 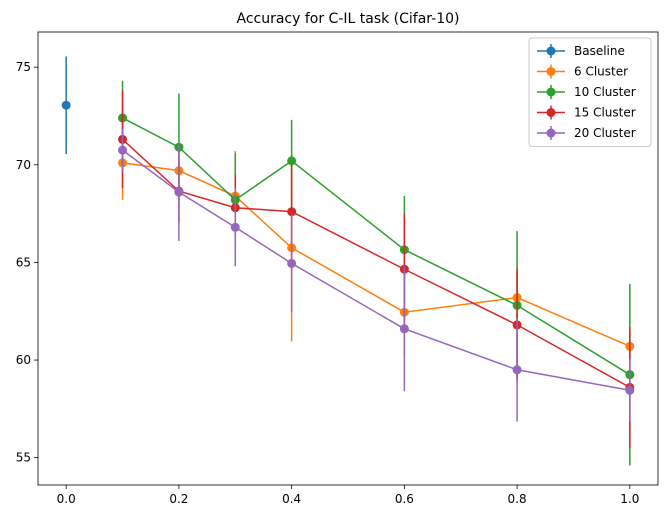 I want to click on y-tick-label: 70, so click(x=23, y=165).